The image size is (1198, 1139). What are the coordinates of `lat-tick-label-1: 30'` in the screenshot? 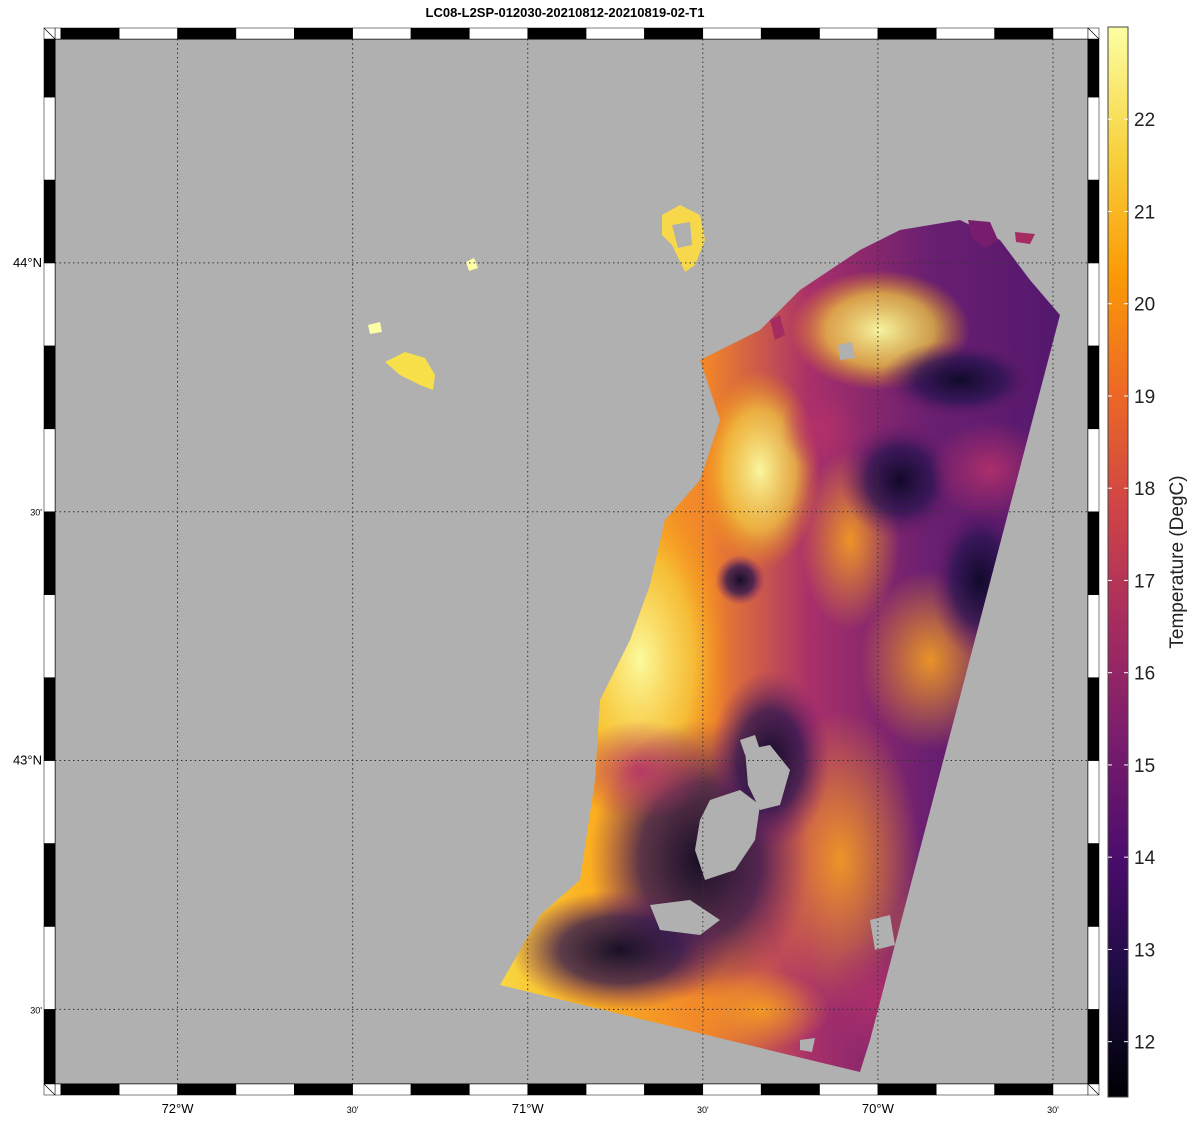 It's located at (36, 513).